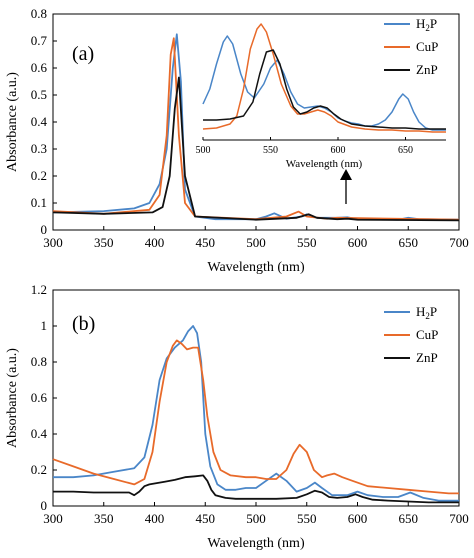 This screenshot has width=474, height=558. I want to click on inset-series-line-h2p, so click(324, 83).